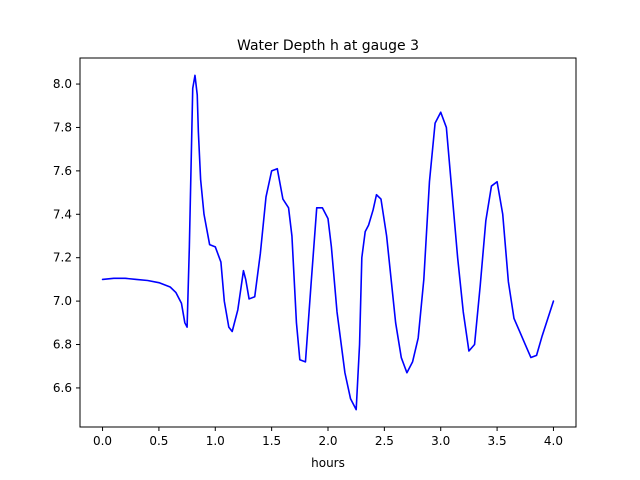 The width and height of the screenshot is (640, 480). What do you see at coordinates (102, 441) in the screenshot?
I see `x-tick-label: 0.0` at bounding box center [102, 441].